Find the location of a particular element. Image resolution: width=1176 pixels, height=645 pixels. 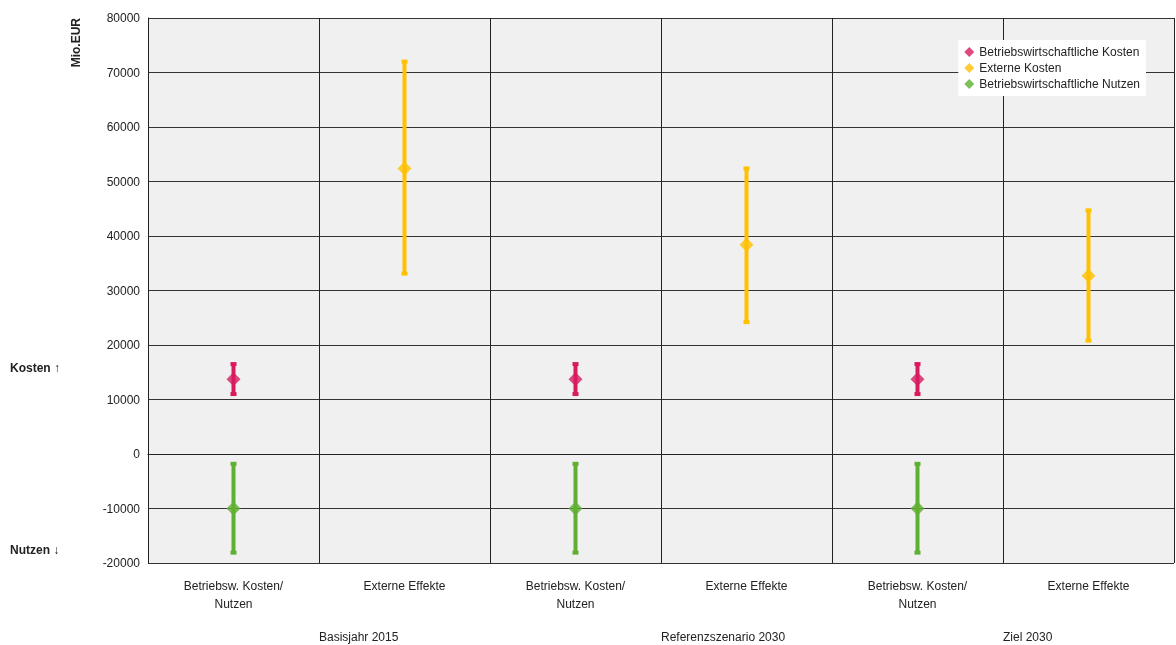

y-tick-label: 70000 is located at coordinates (123, 72).